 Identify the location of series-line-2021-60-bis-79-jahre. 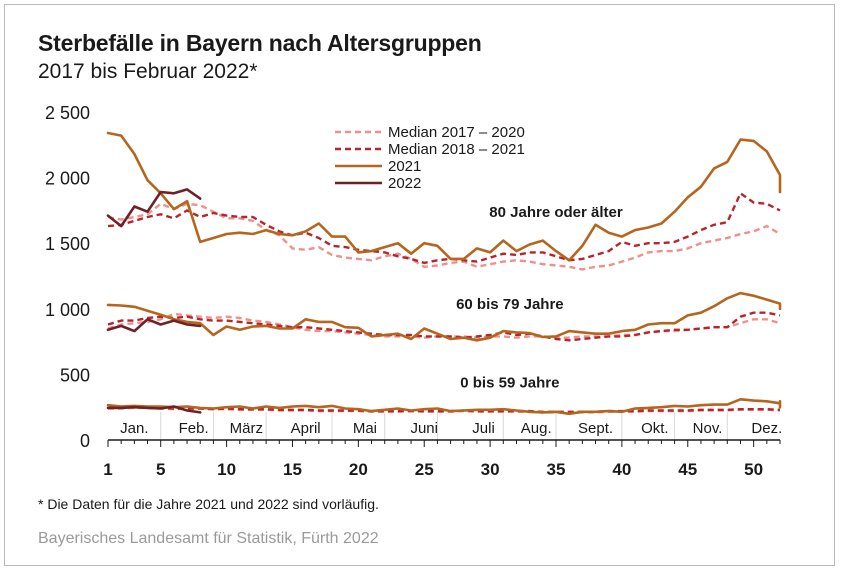
(444, 316).